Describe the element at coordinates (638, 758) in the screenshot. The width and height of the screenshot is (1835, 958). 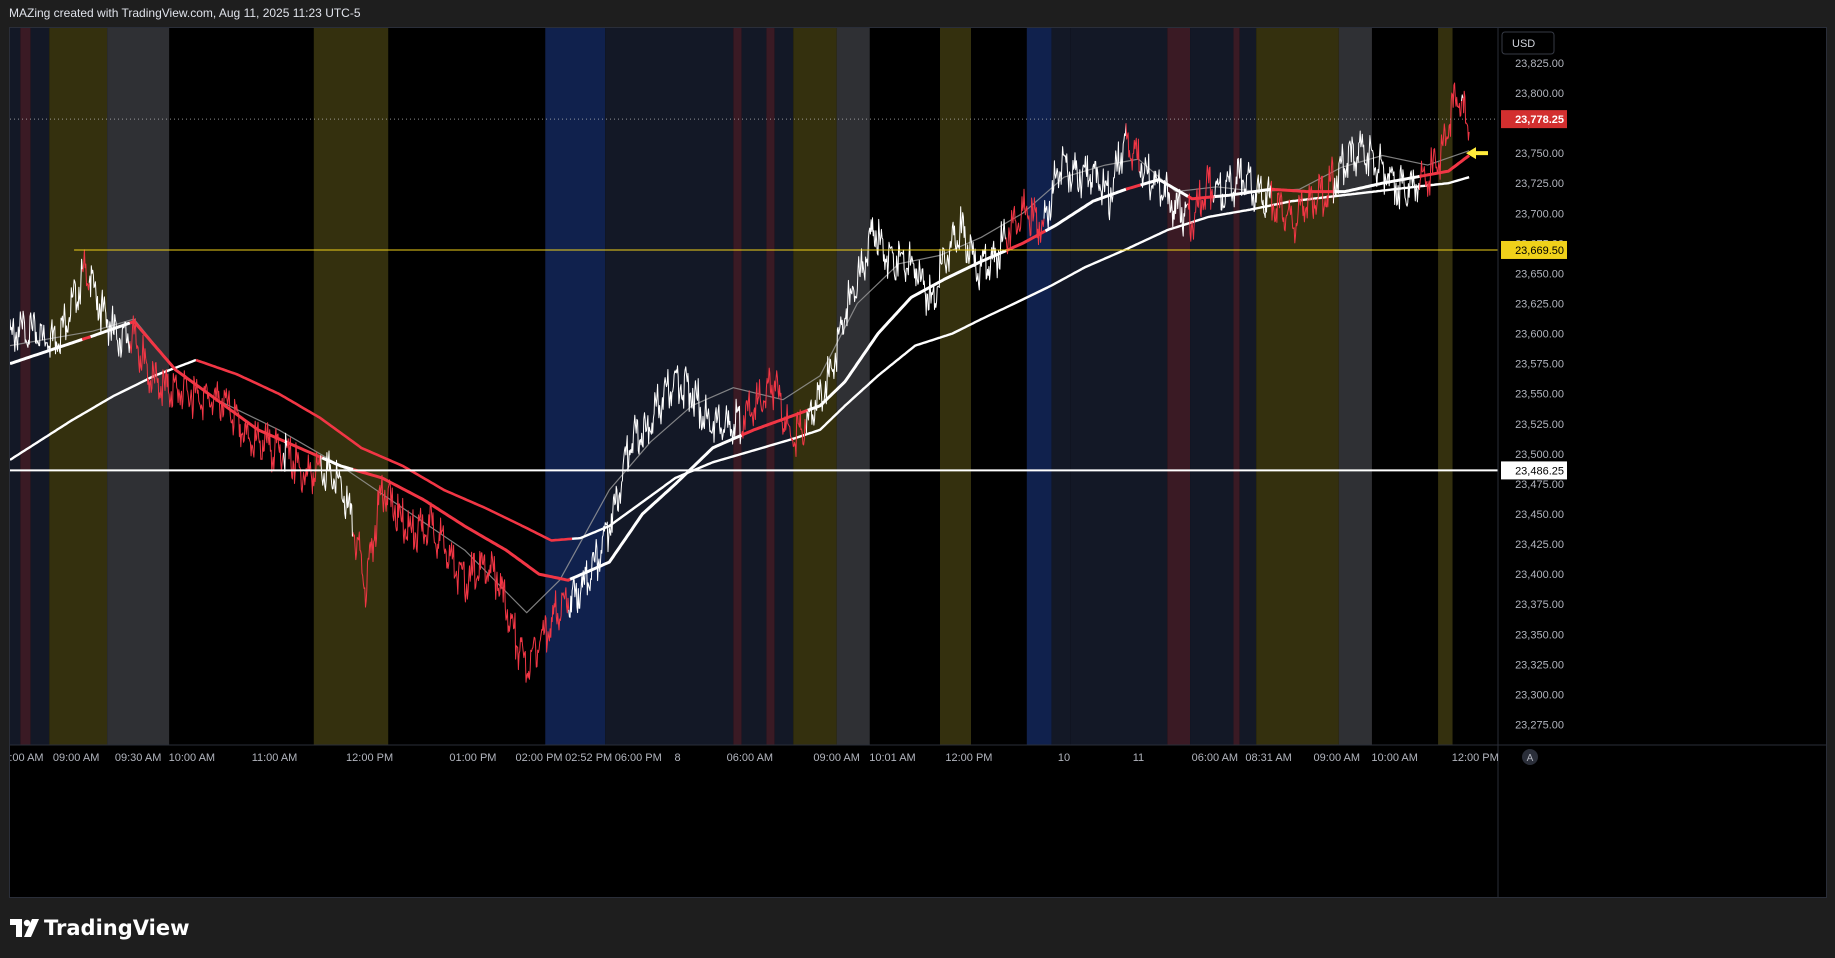
I see `x-tick-label: 06:00 PM` at that location.